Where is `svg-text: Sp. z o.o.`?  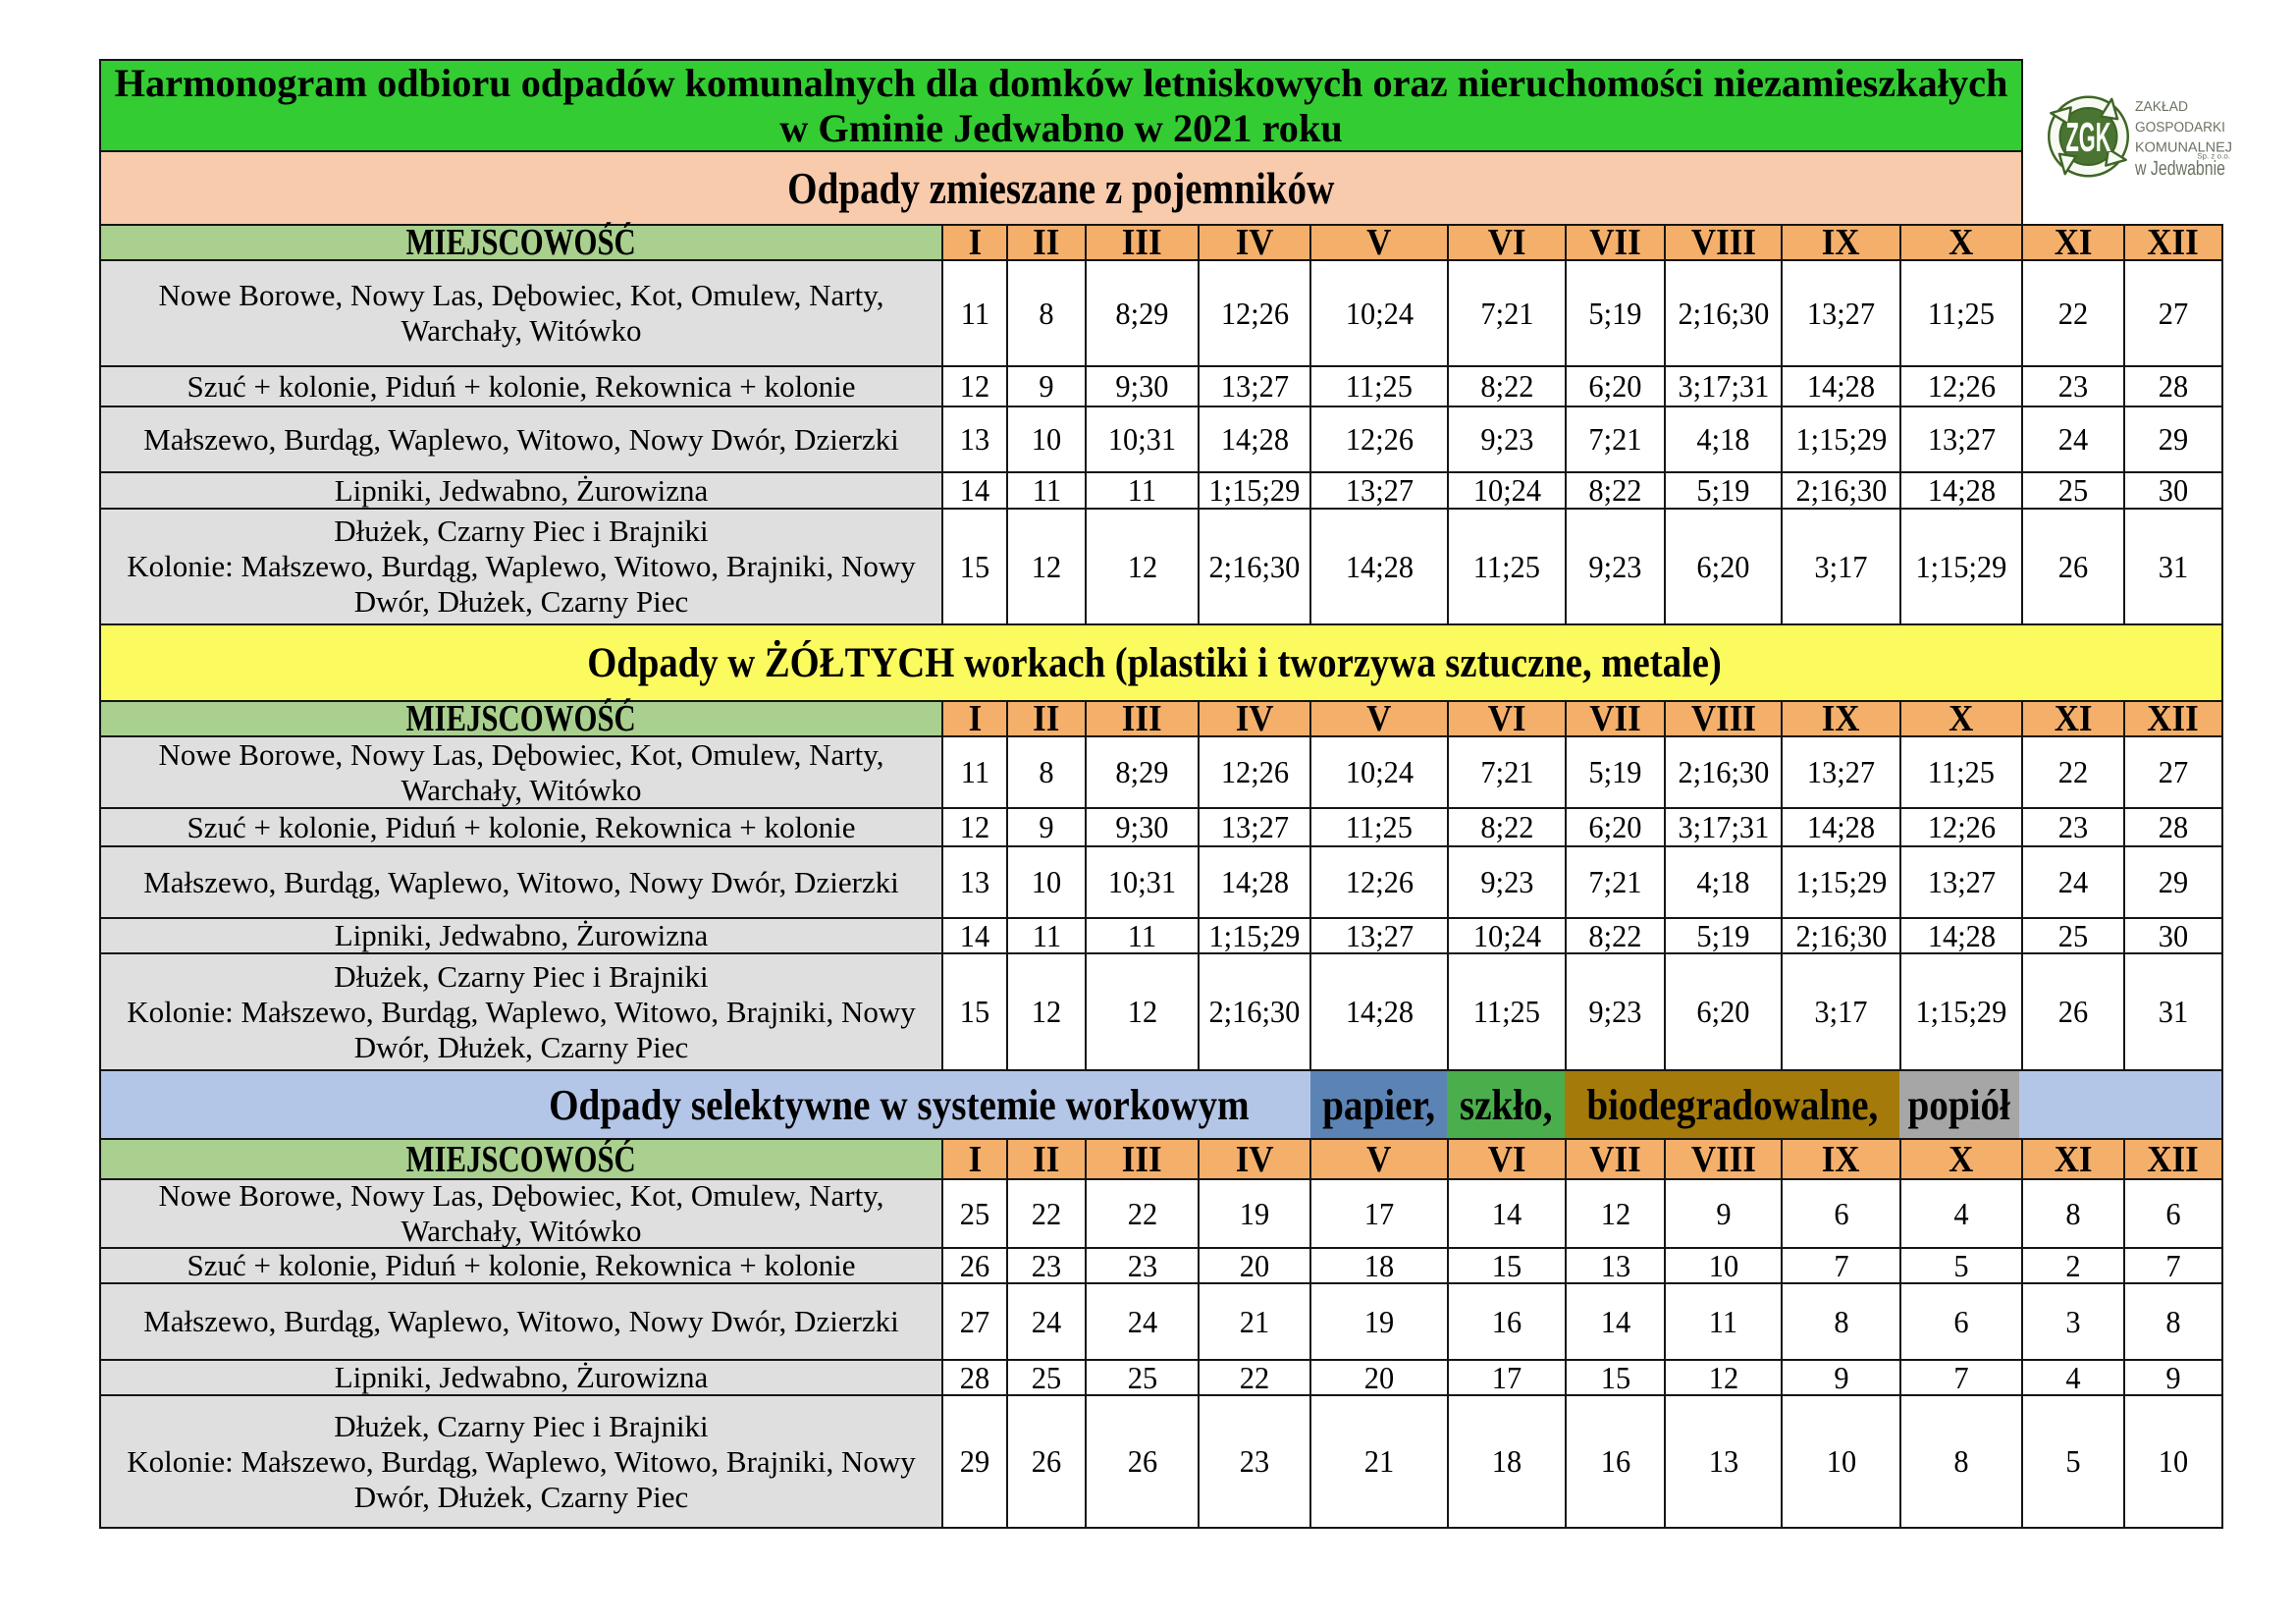 svg-text: Sp. z o.o. is located at coordinates (2213, 156).